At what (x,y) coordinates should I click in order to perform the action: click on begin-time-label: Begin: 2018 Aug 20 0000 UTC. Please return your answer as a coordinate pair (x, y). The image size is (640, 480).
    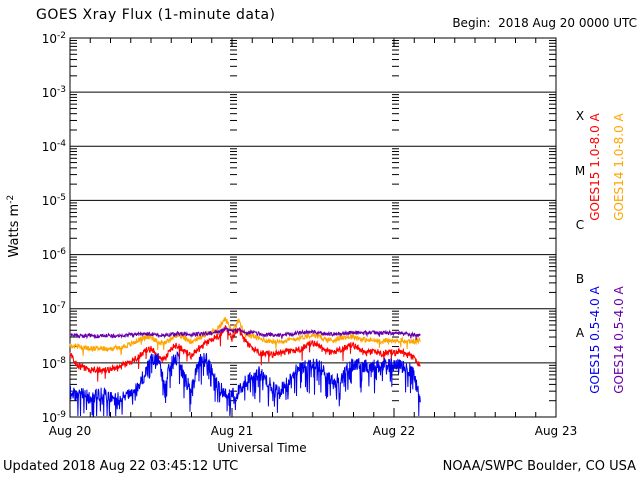
    Looking at the image, I should click on (544, 23).